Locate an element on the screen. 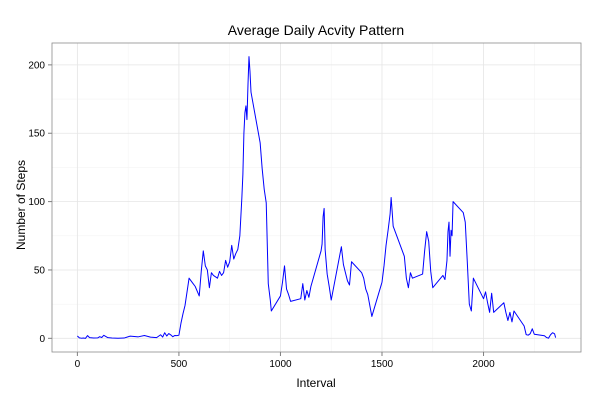  y-tick-label: 100 is located at coordinates (36, 202).